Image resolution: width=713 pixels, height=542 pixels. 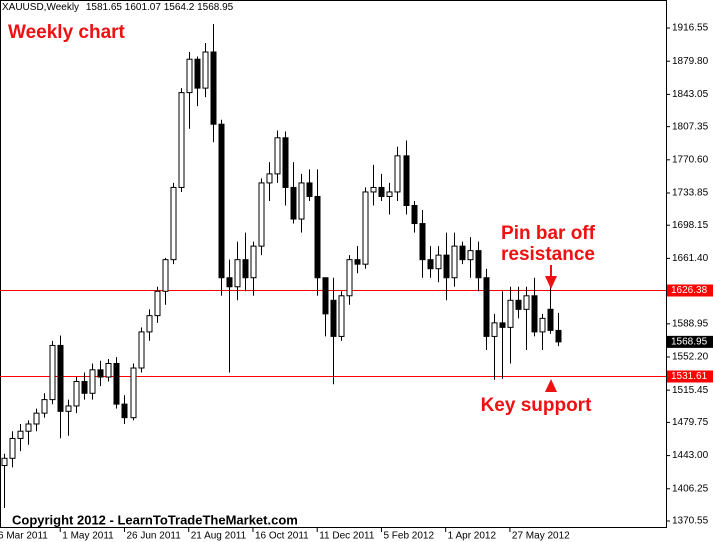 What do you see at coordinates (690, 61) in the screenshot?
I see `y-tick-label: 1879.80` at bounding box center [690, 61].